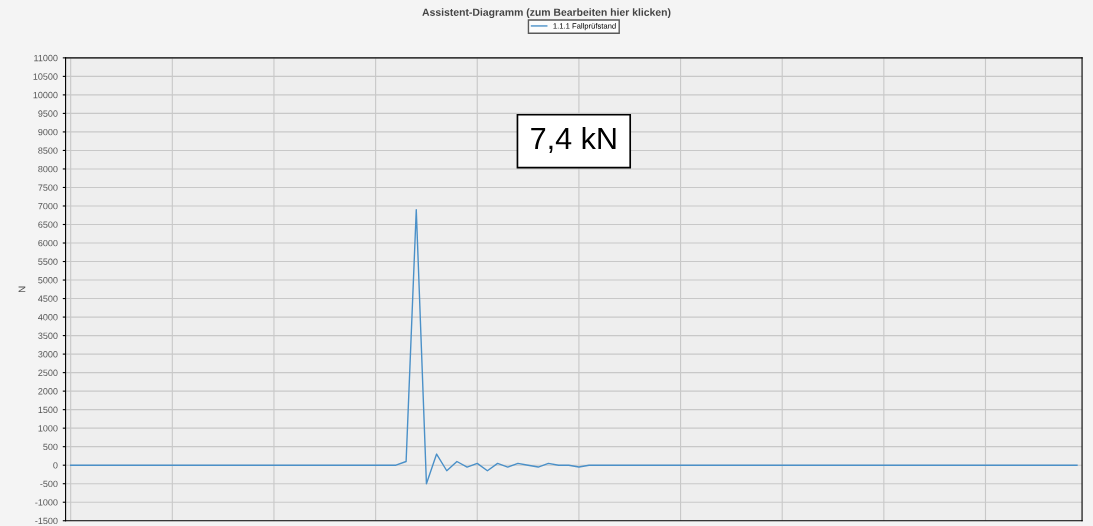  Describe the element at coordinates (48, 206) in the screenshot. I see `y-tick-label: 7000` at that location.